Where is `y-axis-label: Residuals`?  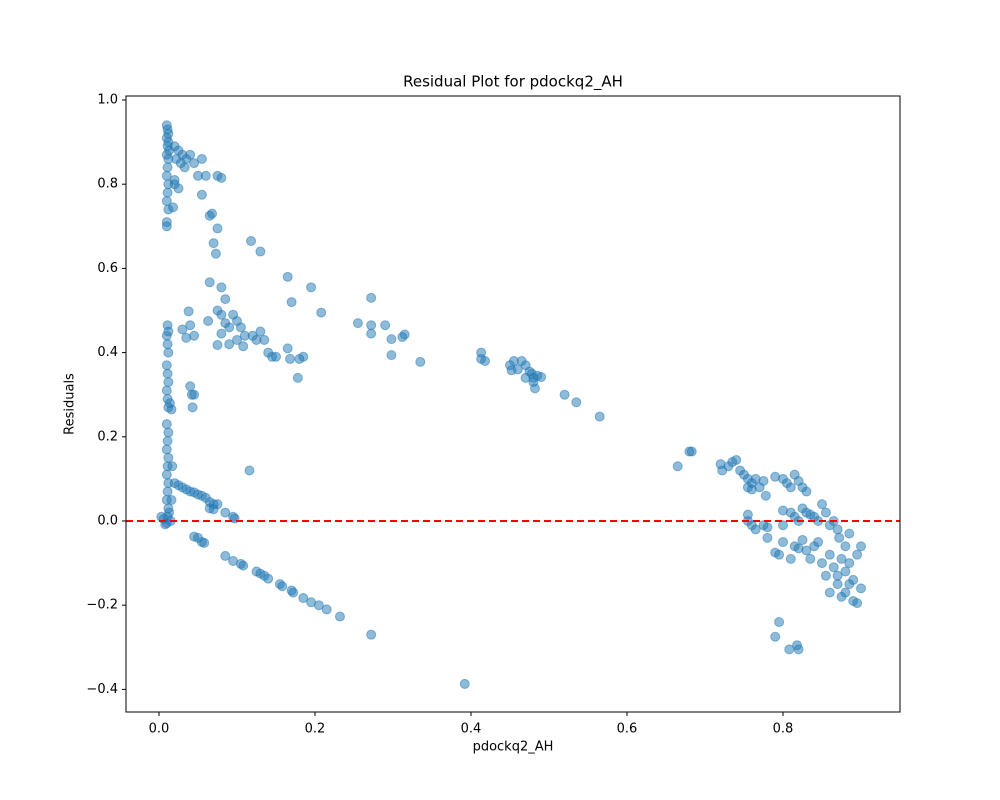 y-axis-label: Residuals is located at coordinates (70, 404).